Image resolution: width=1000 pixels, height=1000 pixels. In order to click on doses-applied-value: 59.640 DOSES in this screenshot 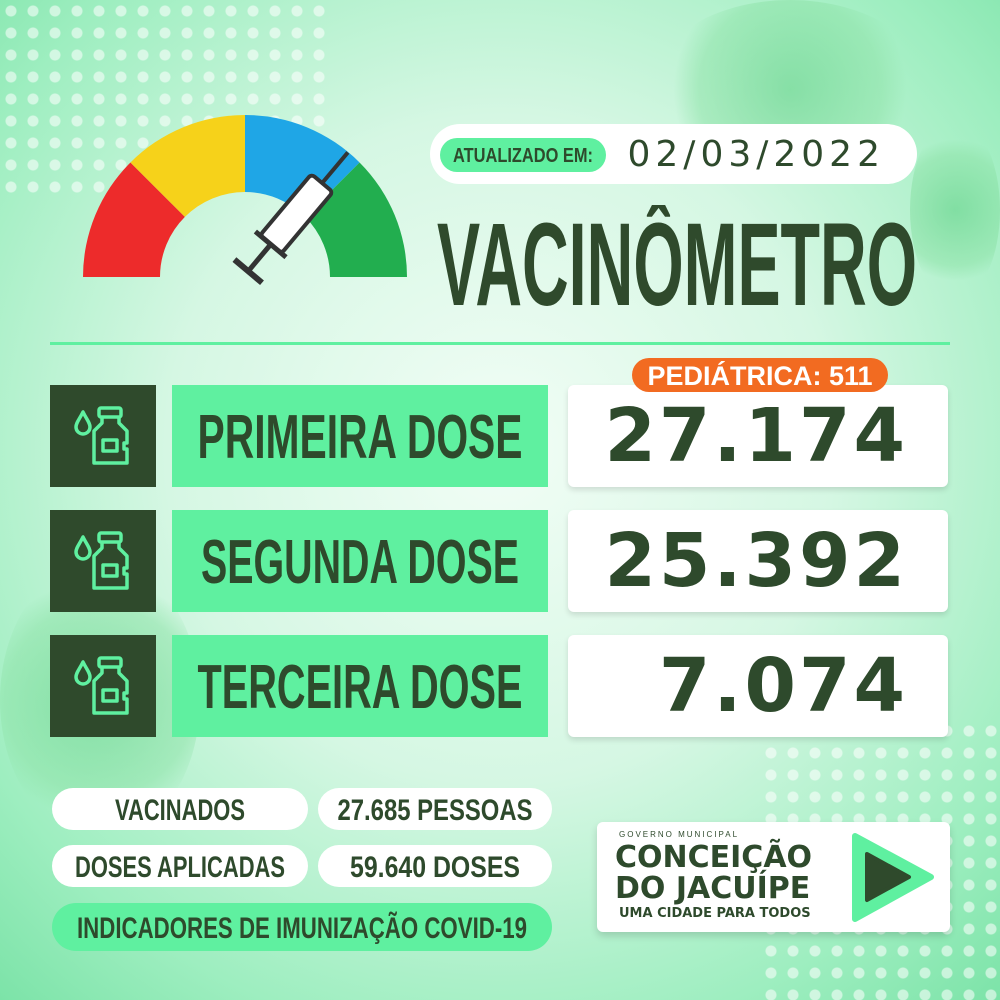, I will do `click(435, 866)`.